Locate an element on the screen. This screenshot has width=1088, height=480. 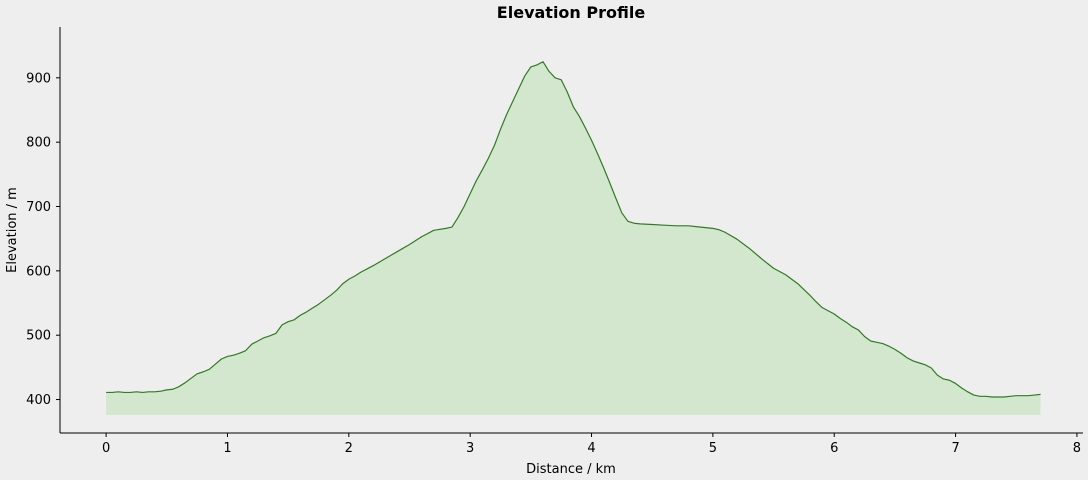
y-tick-label: 500 is located at coordinates (38, 336).